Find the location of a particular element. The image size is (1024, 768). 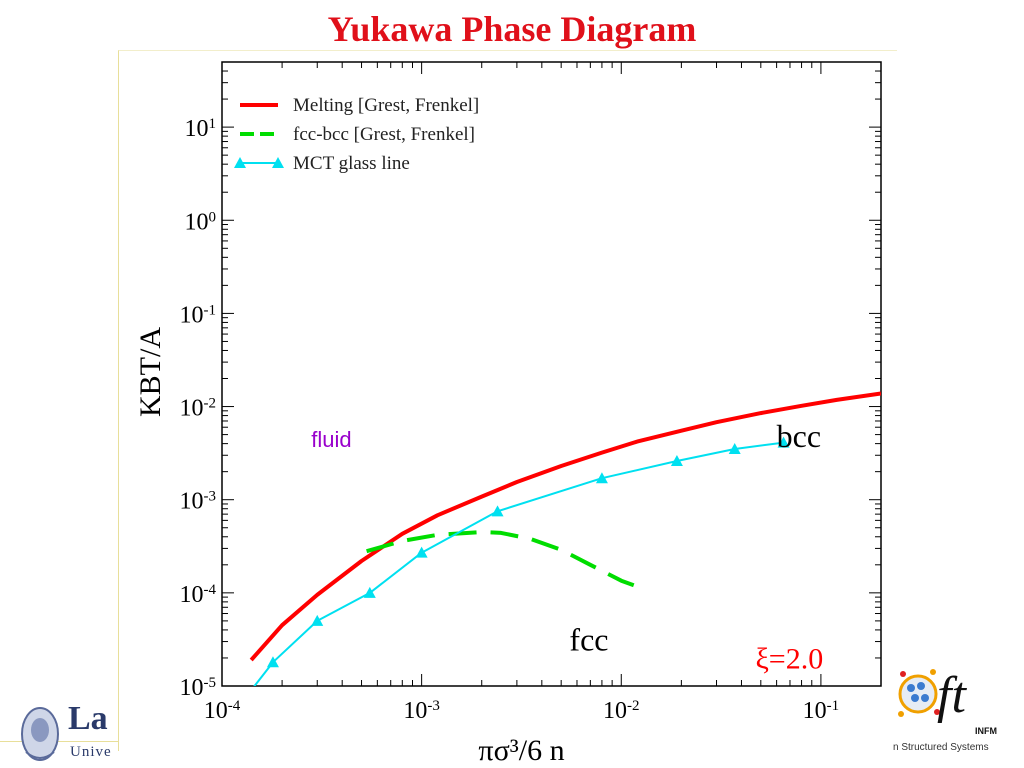

logo-left-text: La is located at coordinates (88, 718).